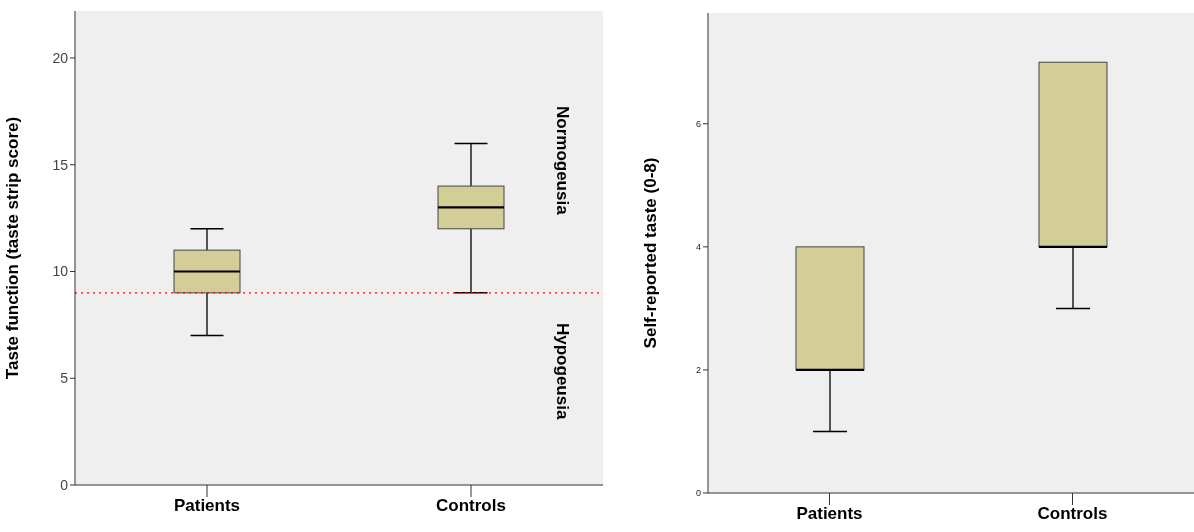 The image size is (1194, 532). Describe the element at coordinates (698, 247) in the screenshot. I see `y-tick-label: 4` at that location.